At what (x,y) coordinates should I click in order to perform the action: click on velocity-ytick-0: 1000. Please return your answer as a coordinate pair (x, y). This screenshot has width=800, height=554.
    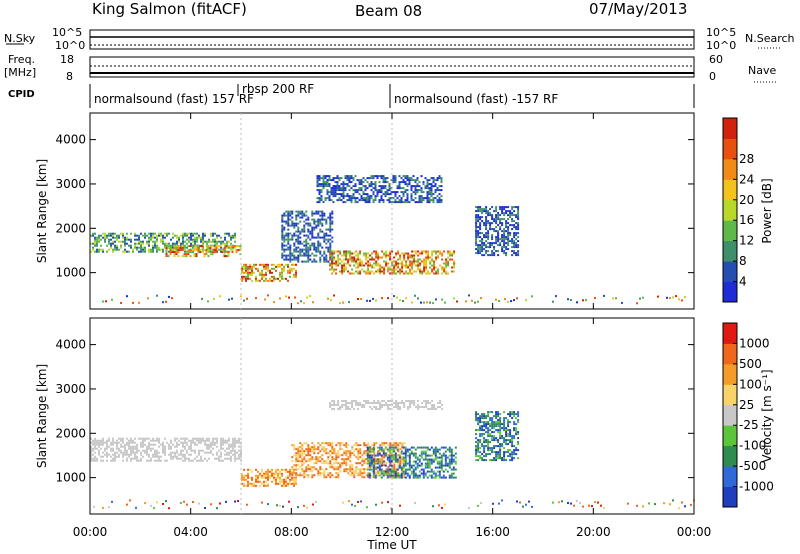
    Looking at the image, I should click on (70, 478).